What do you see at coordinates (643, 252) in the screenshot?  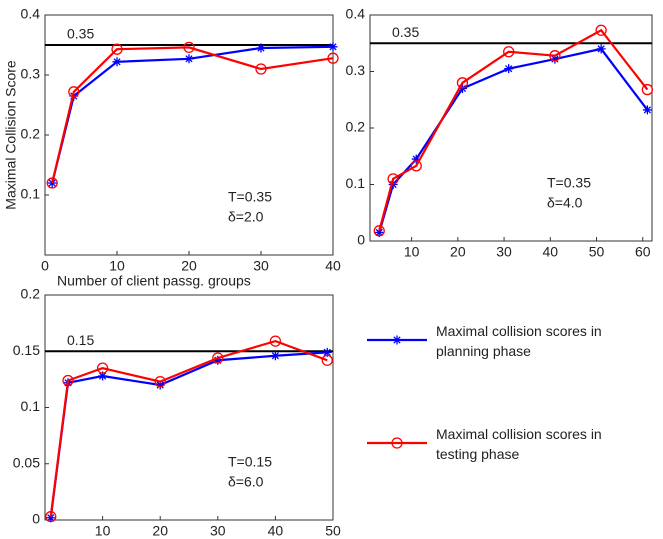 I see `x-tick-label: 60` at bounding box center [643, 252].